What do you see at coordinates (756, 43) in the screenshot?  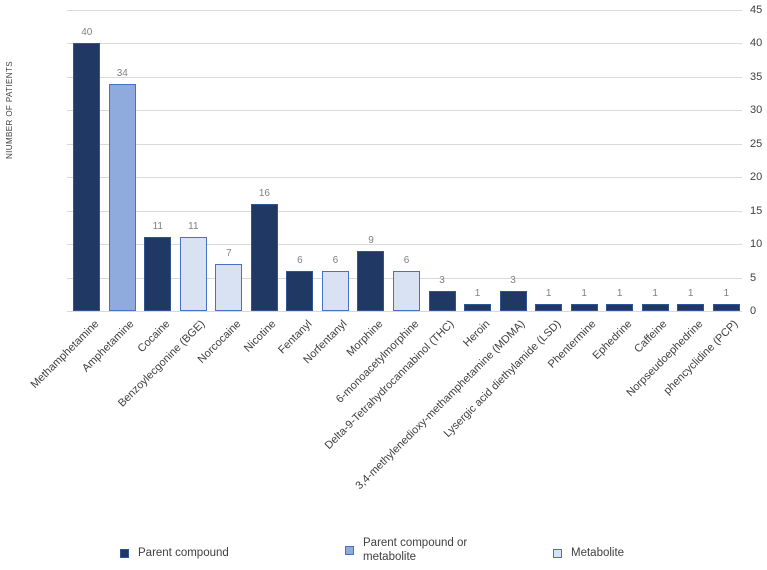 I see `y-tick-label: 40` at bounding box center [756, 43].